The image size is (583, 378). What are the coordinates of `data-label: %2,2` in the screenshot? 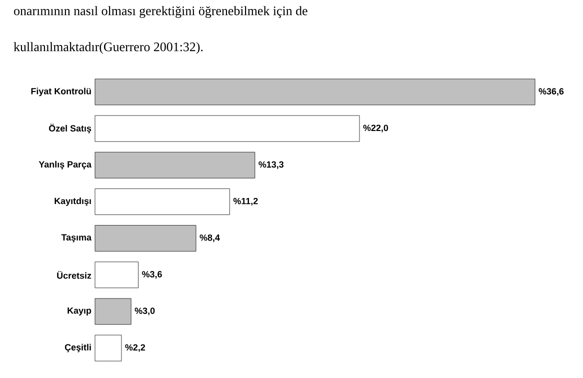 It's located at (135, 348).